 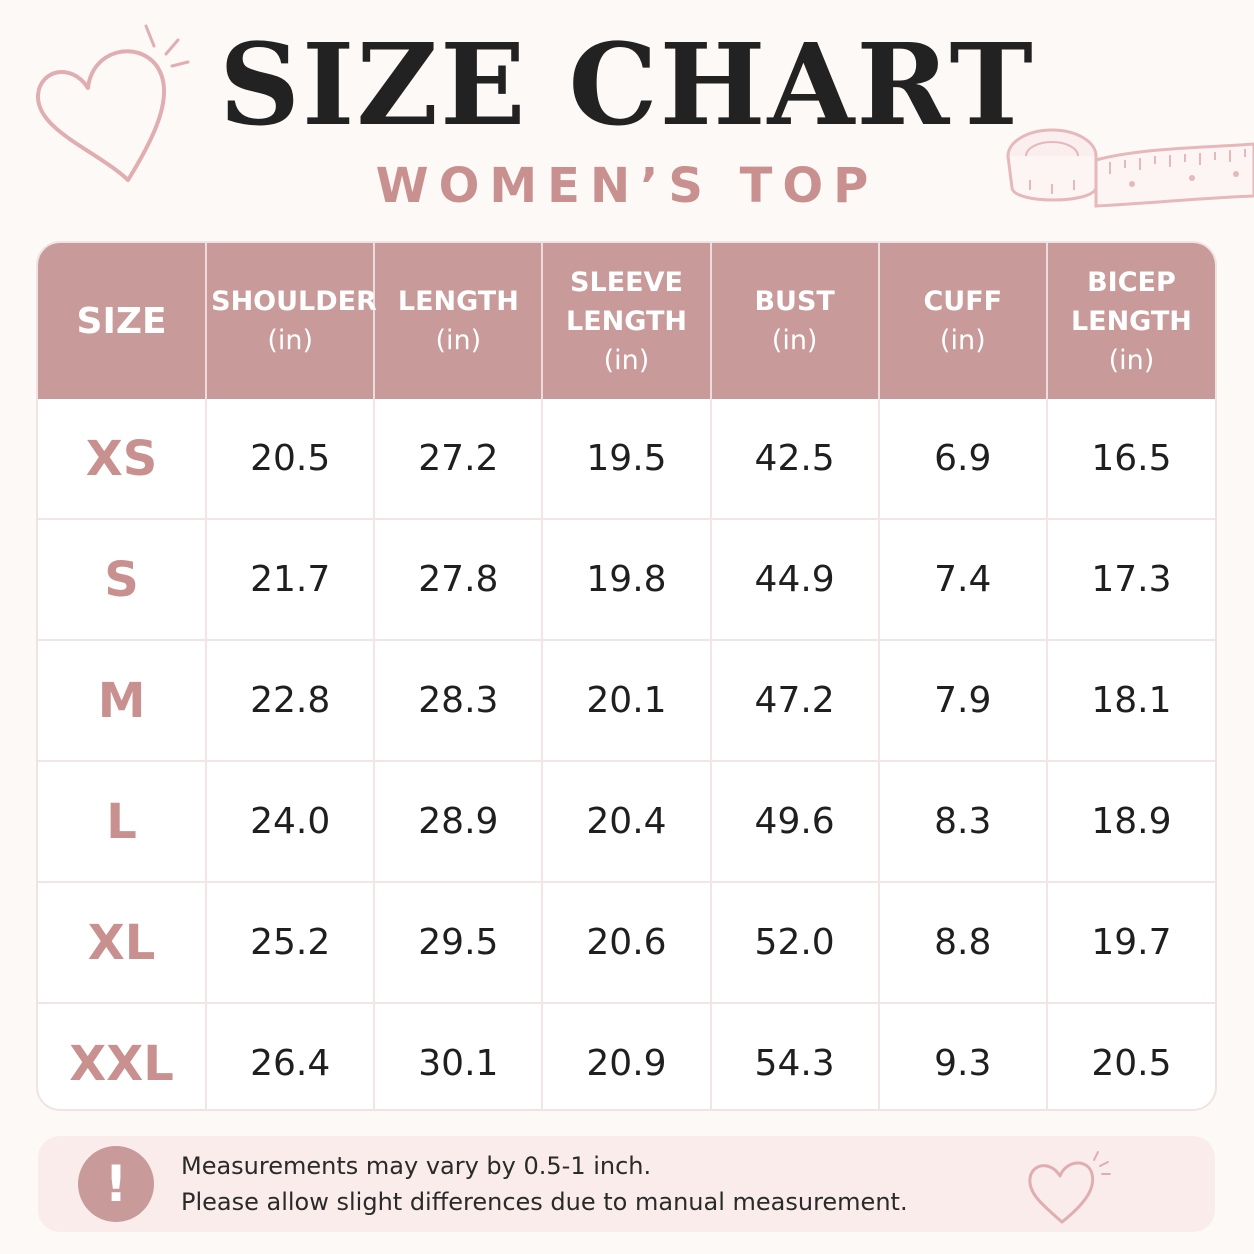 I want to click on table-cell: 20.1, so click(x=627, y=700).